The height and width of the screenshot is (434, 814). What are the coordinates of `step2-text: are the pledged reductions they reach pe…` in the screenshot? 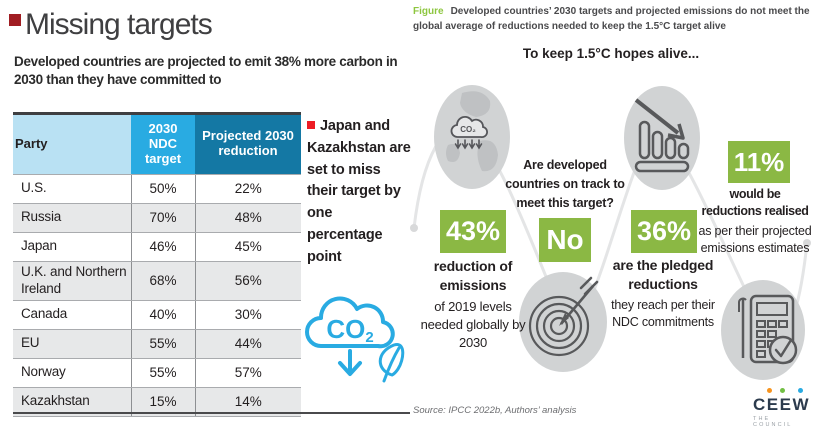 It's located at (663, 294).